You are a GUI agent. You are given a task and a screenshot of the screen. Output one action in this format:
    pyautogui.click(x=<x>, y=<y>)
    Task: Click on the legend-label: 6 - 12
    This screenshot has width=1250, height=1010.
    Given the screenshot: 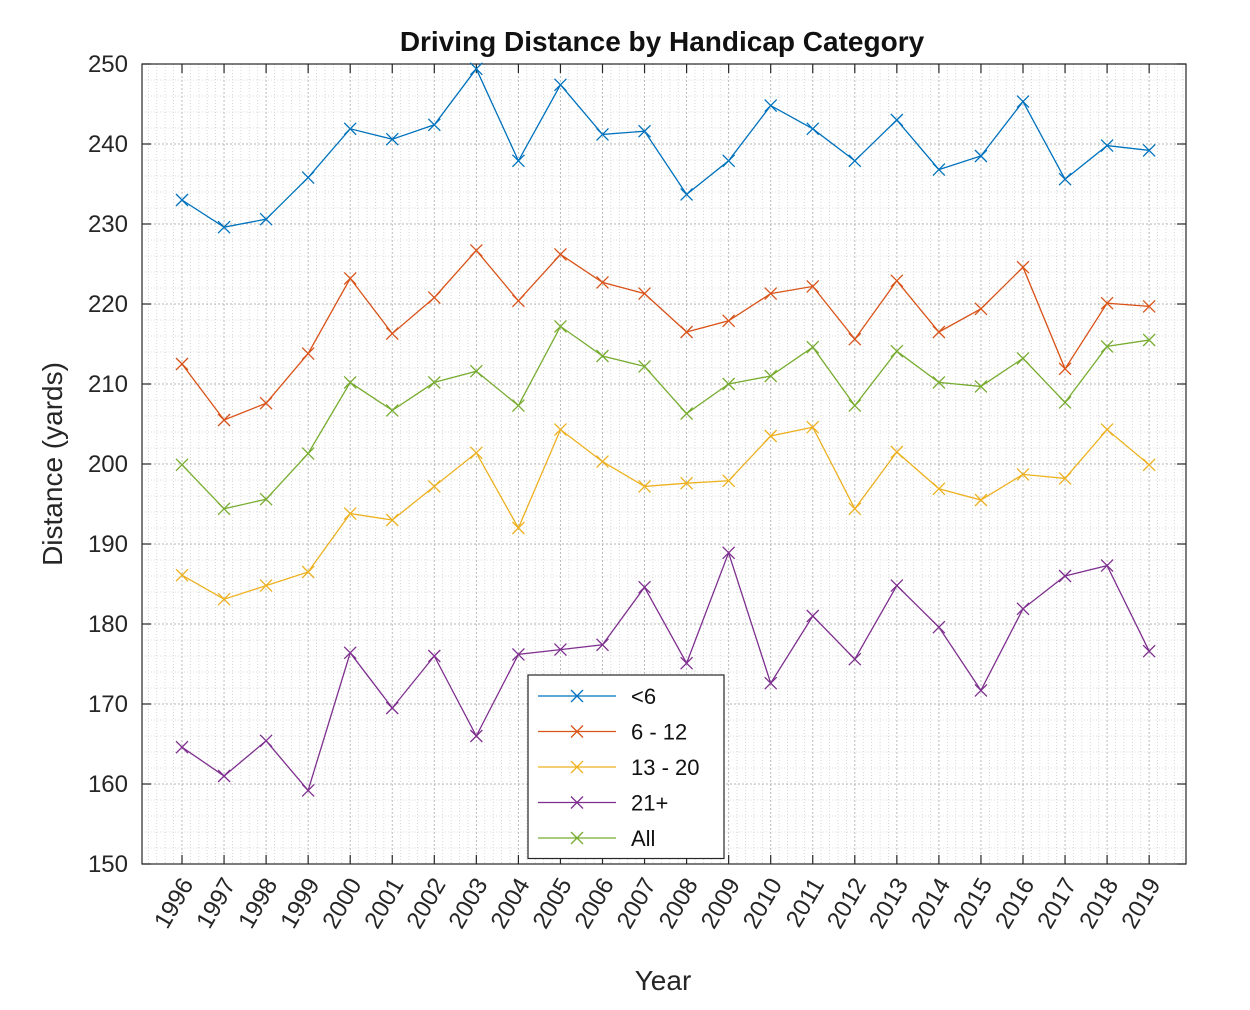 What is the action you would take?
    pyautogui.click(x=659, y=732)
    